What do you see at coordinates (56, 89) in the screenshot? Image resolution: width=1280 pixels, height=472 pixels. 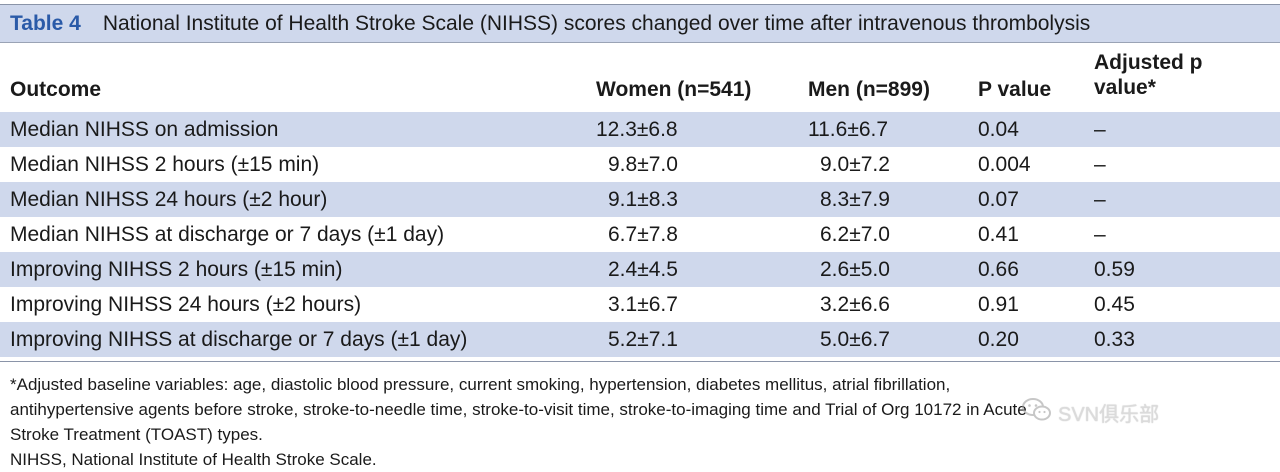 I see `header-outcome: Outcome` at bounding box center [56, 89].